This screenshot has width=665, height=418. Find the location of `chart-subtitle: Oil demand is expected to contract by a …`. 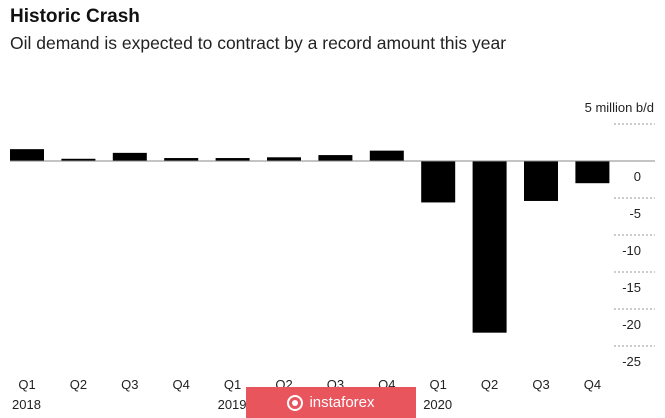

chart-subtitle: Oil demand is expected to contract by a … is located at coordinates (258, 43).